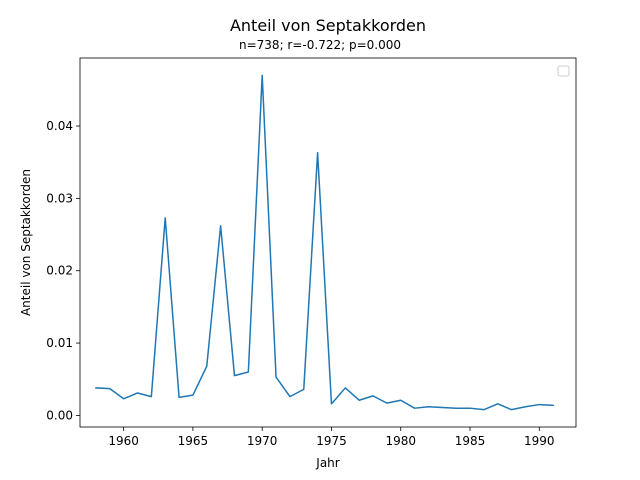  Describe the element at coordinates (59, 198) in the screenshot. I see `y-tick-label: 0.03` at that location.